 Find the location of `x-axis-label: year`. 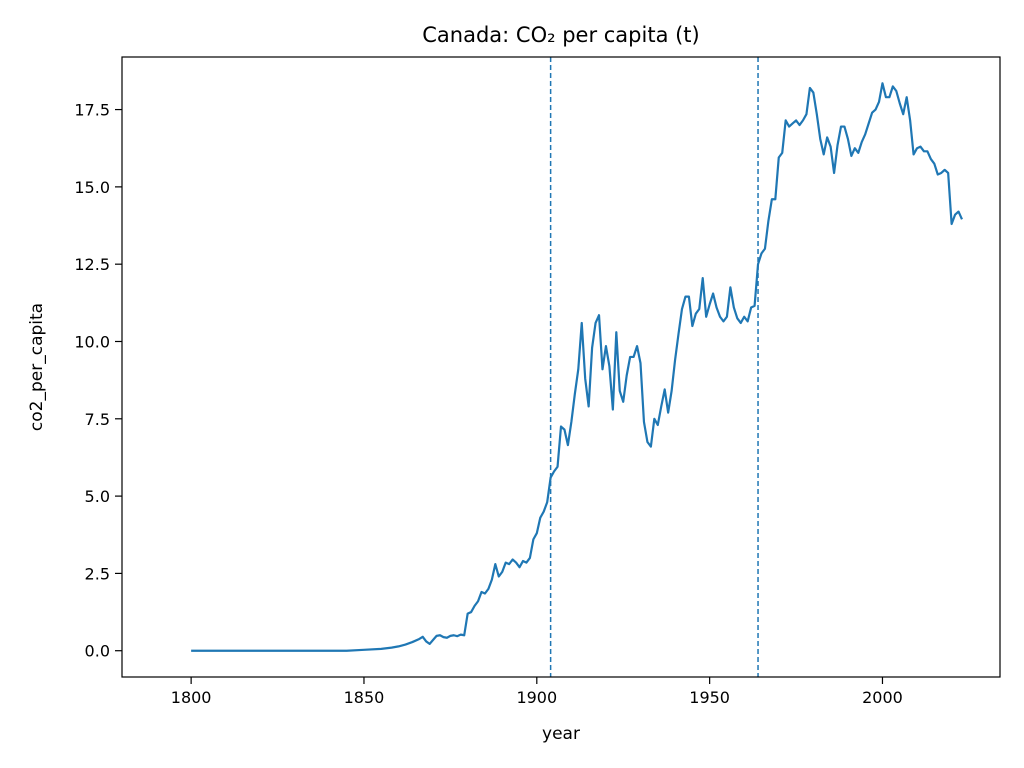

x-axis-label: year is located at coordinates (561, 734).